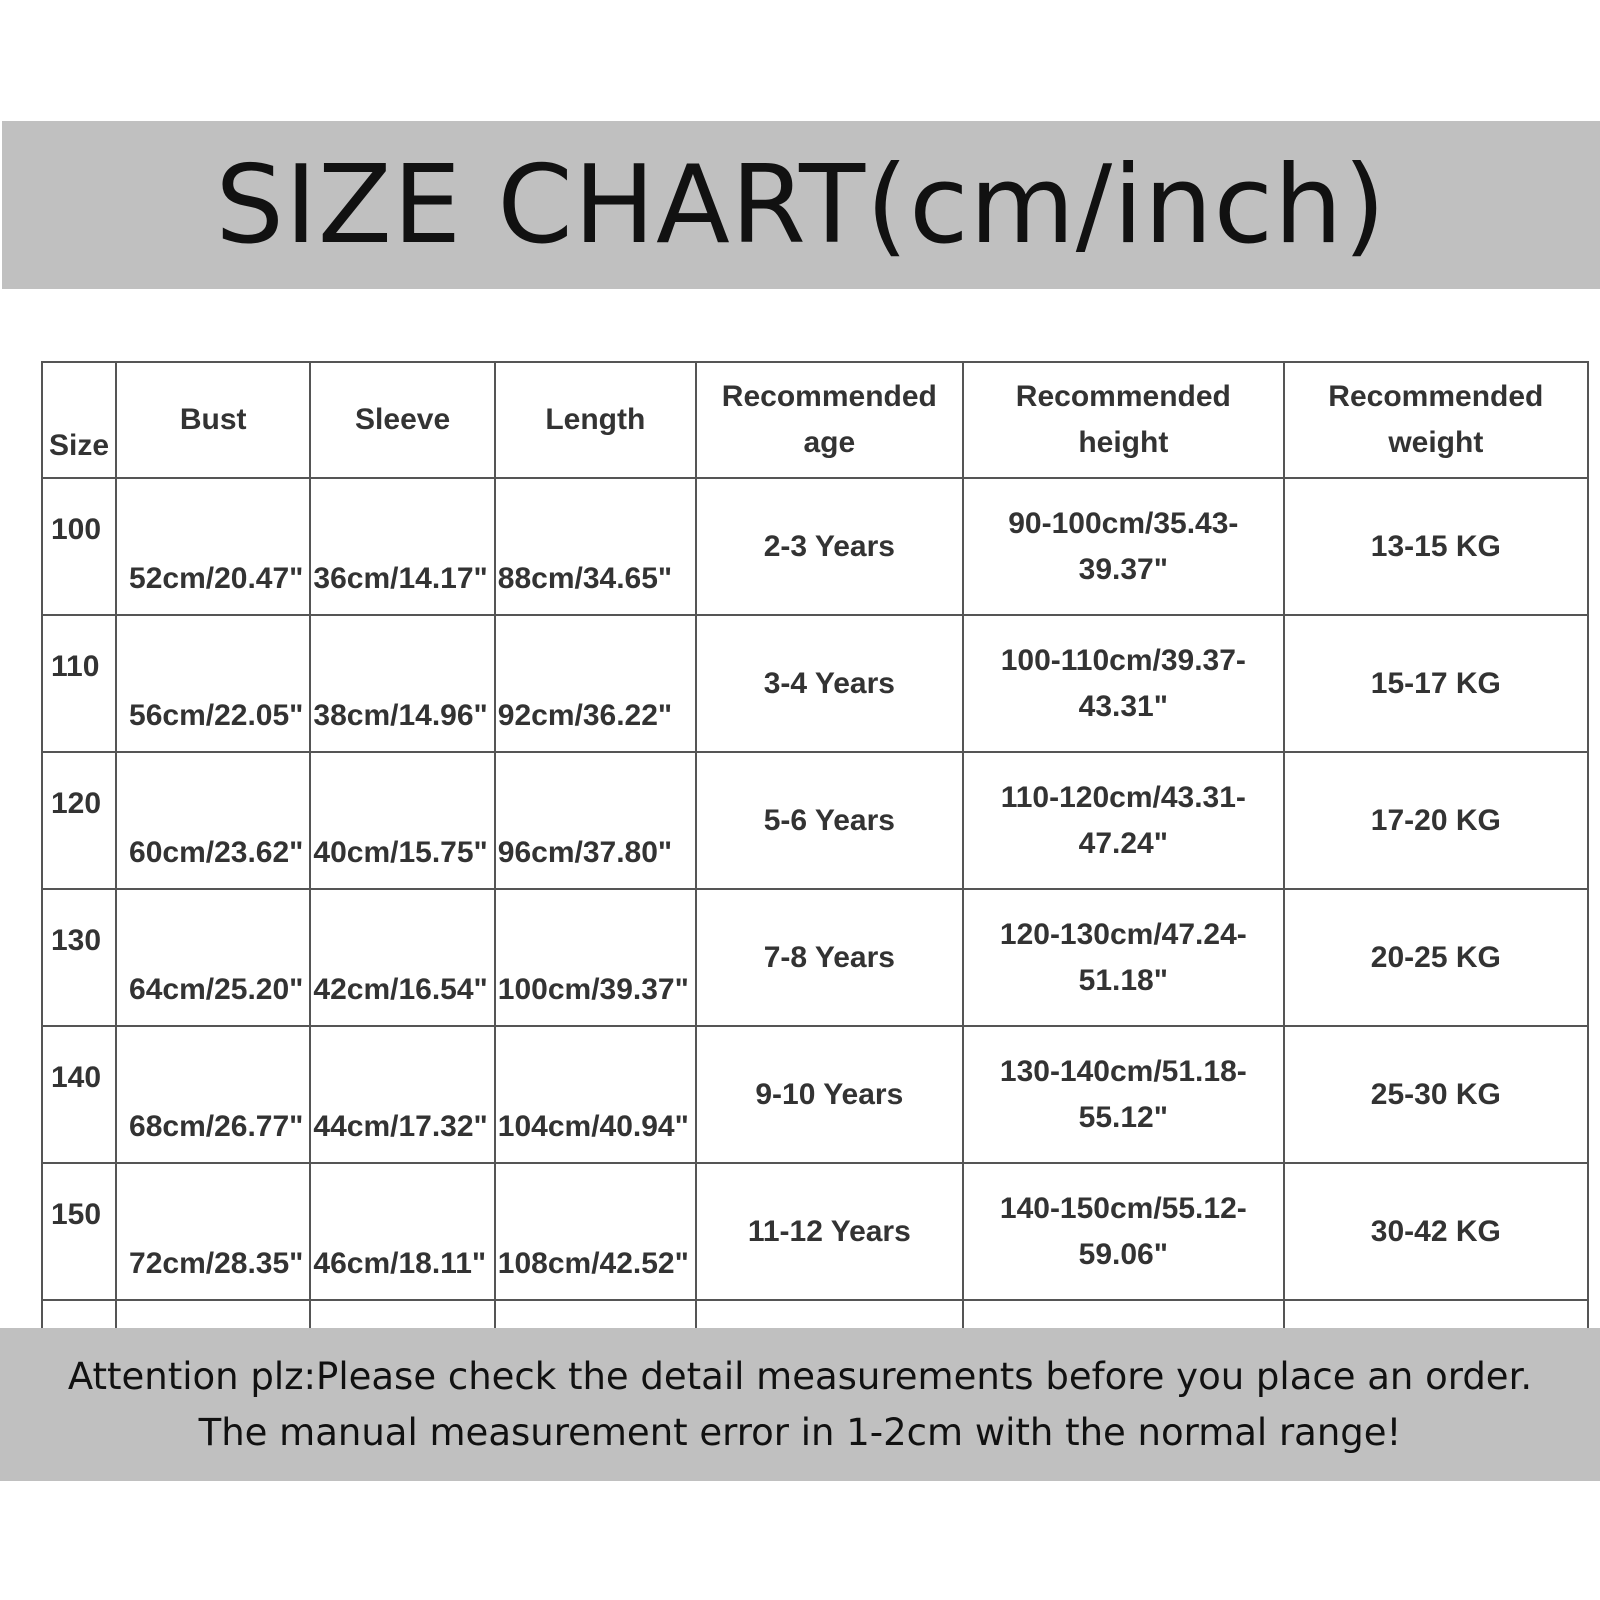 The image size is (1600, 1600). I want to click on column-header: Sleeve, so click(402, 420).